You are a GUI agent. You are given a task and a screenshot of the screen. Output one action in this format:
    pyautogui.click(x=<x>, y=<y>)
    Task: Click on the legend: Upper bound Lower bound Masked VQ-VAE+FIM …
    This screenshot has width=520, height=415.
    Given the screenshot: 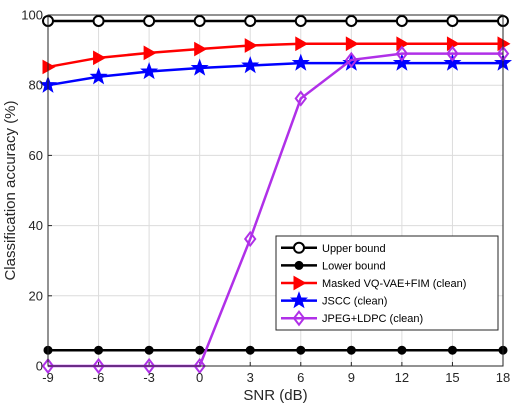 What is the action you would take?
    pyautogui.click(x=387, y=283)
    